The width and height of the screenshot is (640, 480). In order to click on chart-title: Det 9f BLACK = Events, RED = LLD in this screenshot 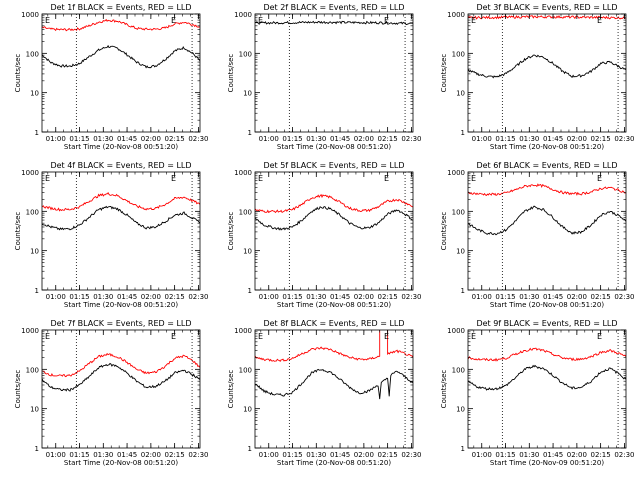, I will do `click(546, 323)`.